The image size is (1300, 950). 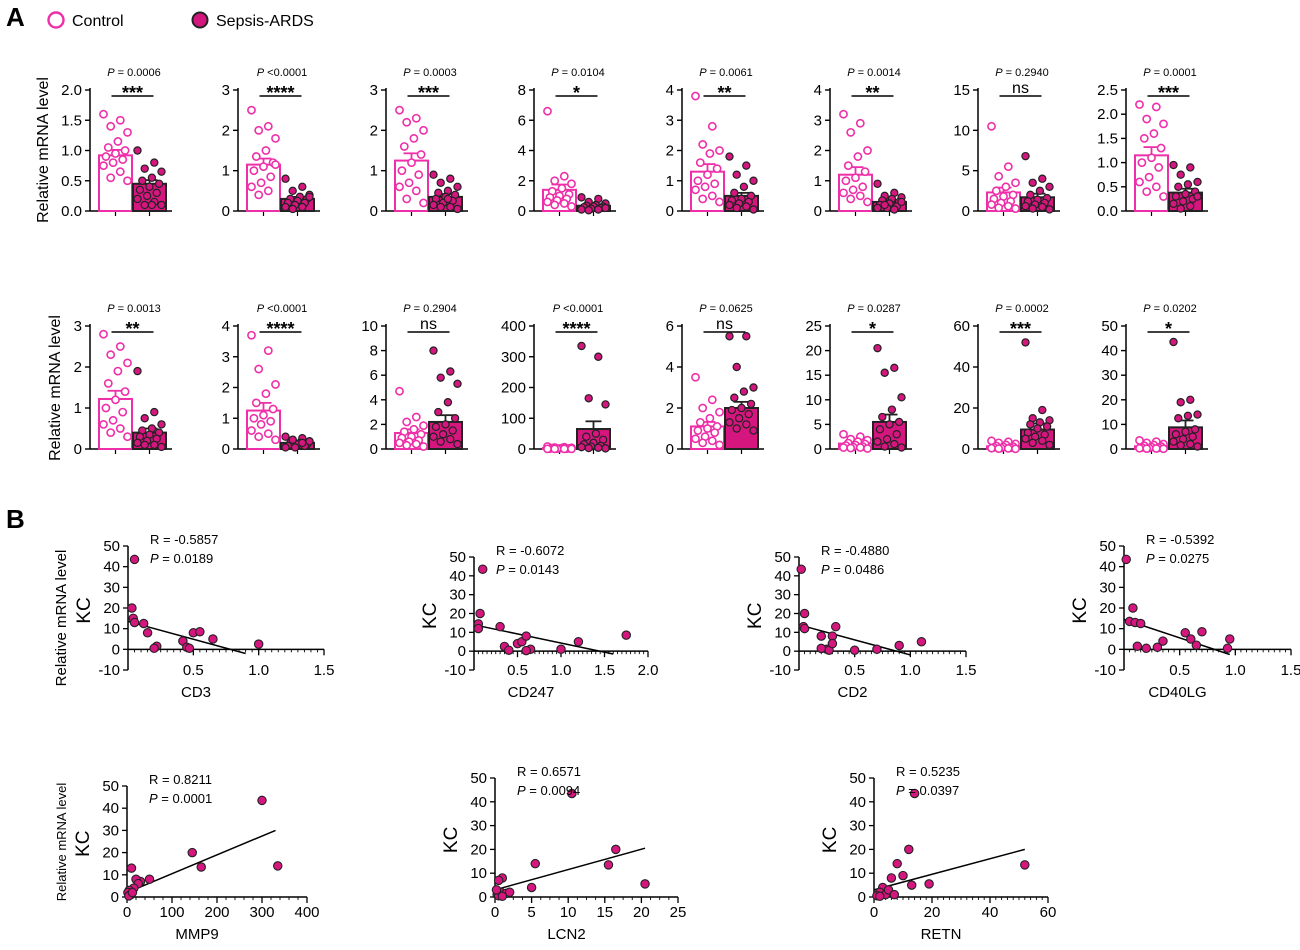 I want to click on p-number: 0.0397, so click(x=940, y=790).